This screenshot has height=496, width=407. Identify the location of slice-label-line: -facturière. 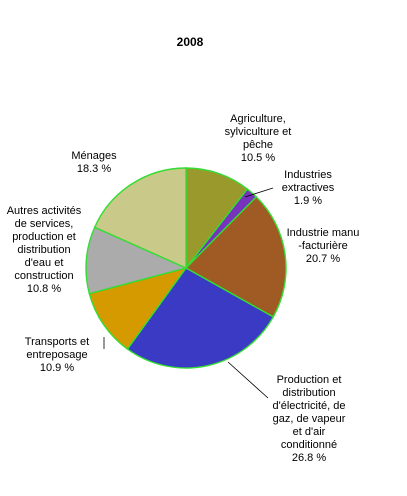
(323, 246).